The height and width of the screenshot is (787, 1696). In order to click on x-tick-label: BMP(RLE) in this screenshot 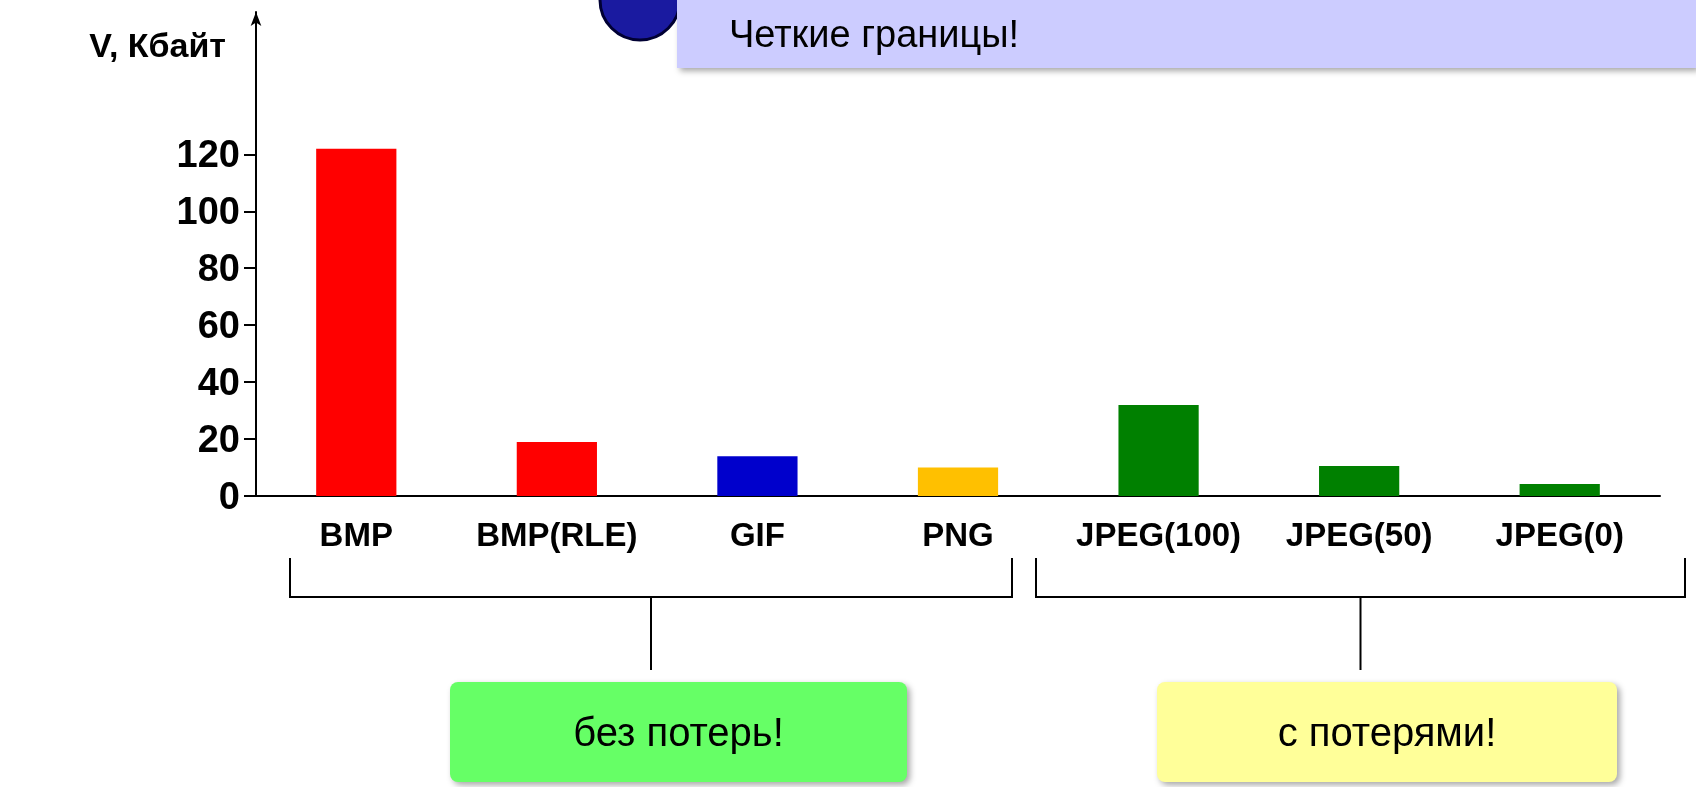, I will do `click(557, 534)`.